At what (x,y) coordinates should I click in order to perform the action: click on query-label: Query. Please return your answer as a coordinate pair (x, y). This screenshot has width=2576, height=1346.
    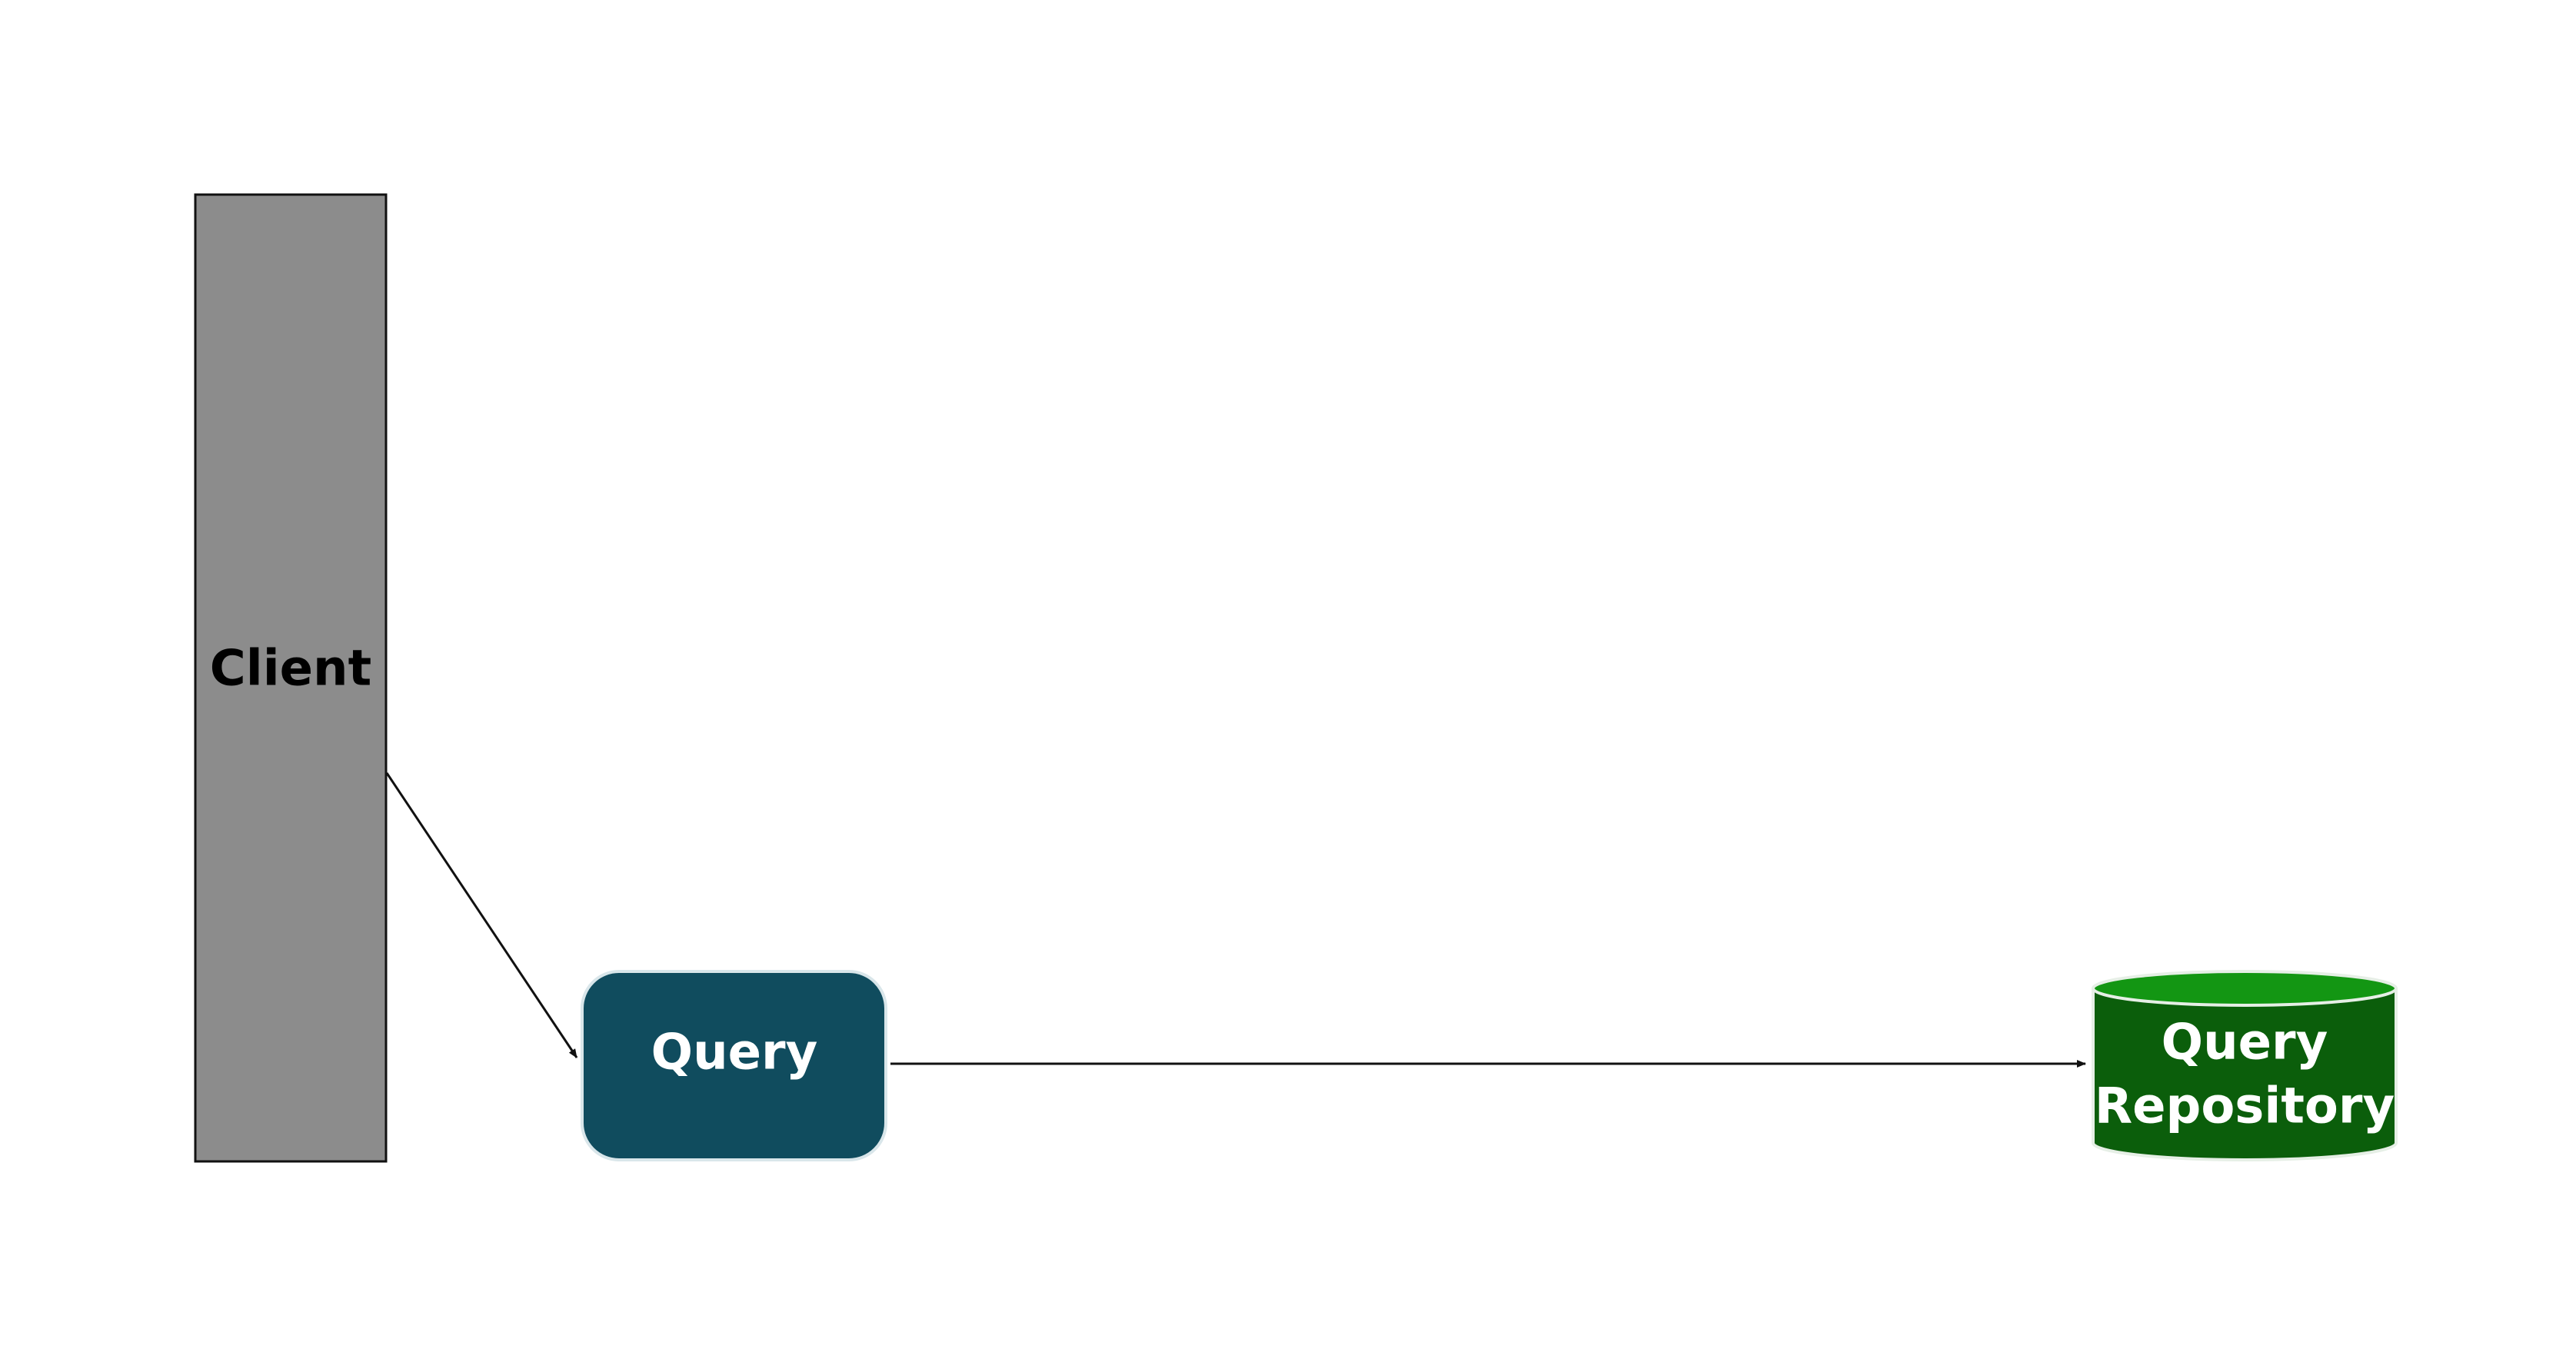
    Looking at the image, I should click on (734, 1052).